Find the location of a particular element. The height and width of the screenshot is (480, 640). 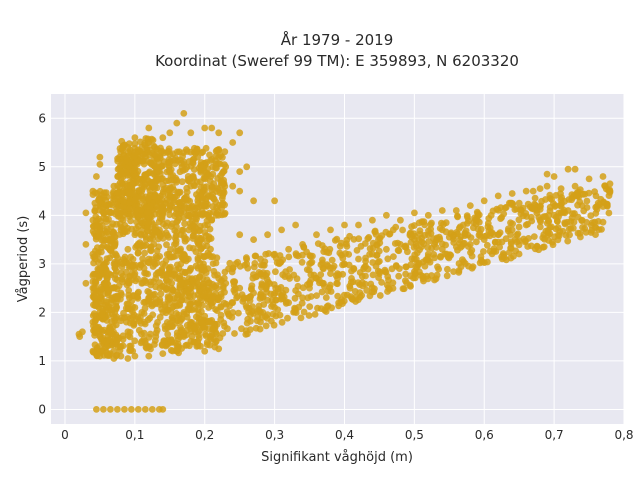

y-tick-label: 6 is located at coordinates (42, 118).